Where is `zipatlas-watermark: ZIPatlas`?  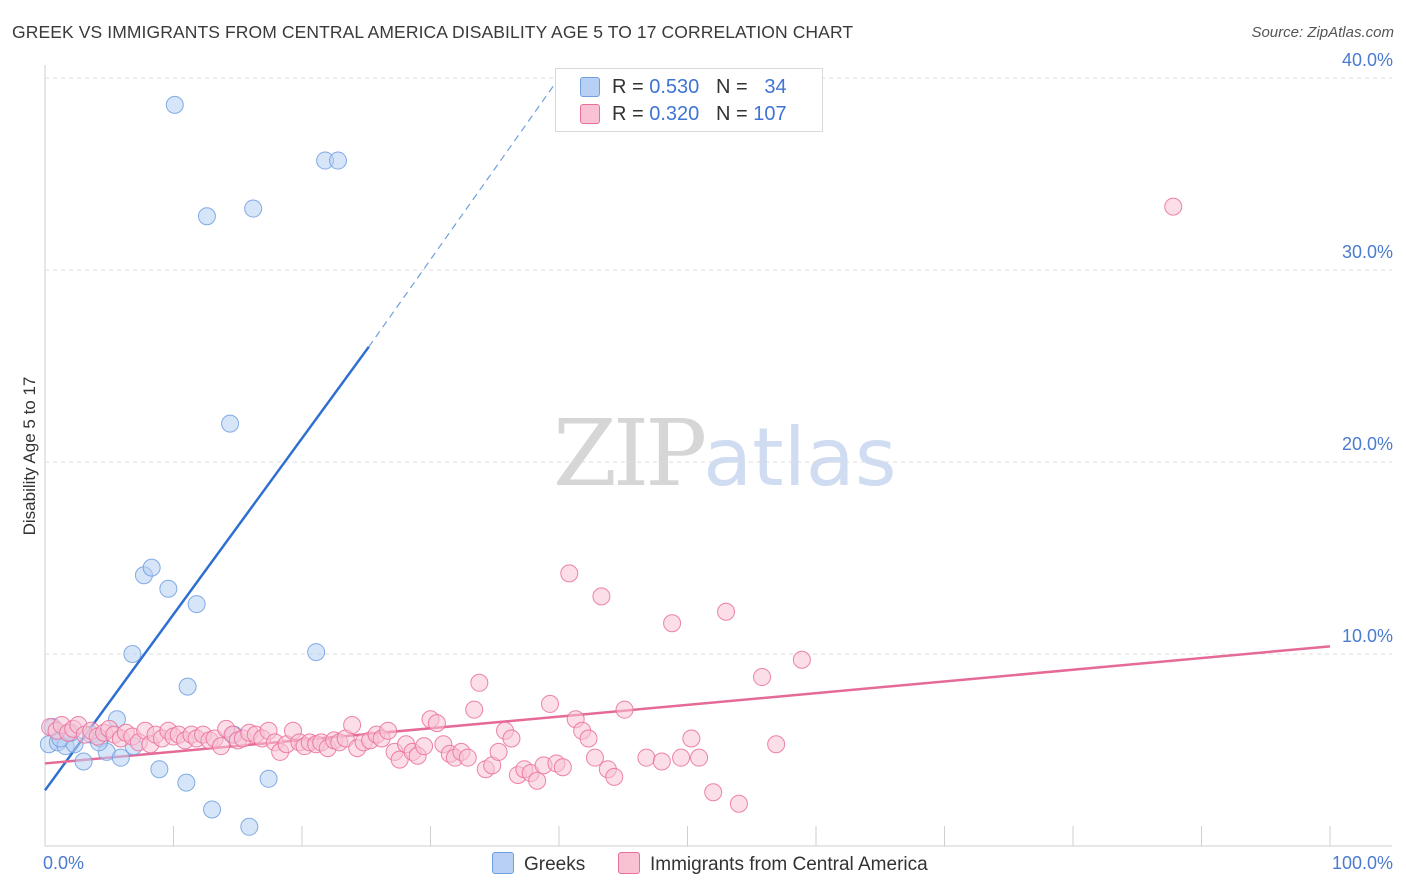 zipatlas-watermark: ZIPatlas is located at coordinates (725, 453).